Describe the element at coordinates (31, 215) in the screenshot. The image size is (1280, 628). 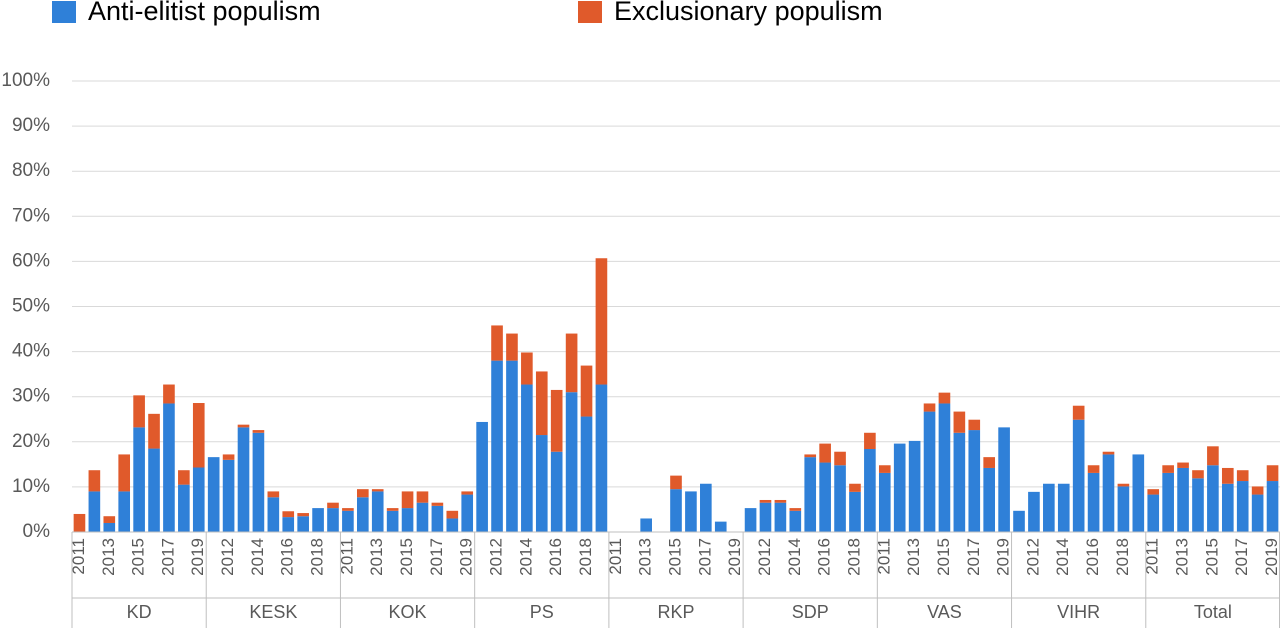
I see `y-tick-label: 70%` at that location.